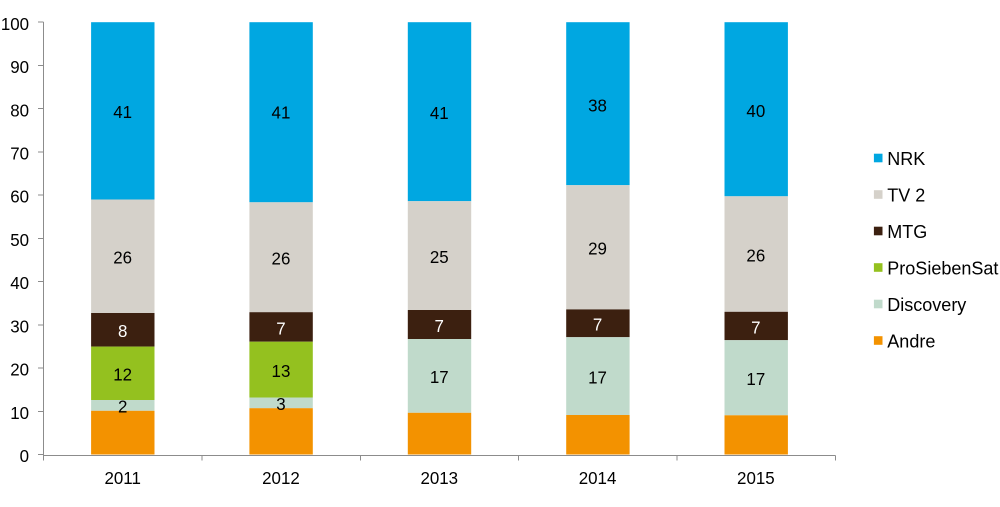  What do you see at coordinates (122, 478) in the screenshot?
I see `svg-text: 2011` at bounding box center [122, 478].